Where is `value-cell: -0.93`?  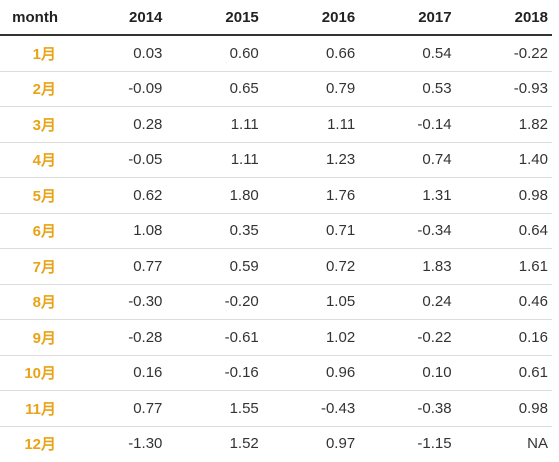 value-cell: -0.93 is located at coordinates (503, 89).